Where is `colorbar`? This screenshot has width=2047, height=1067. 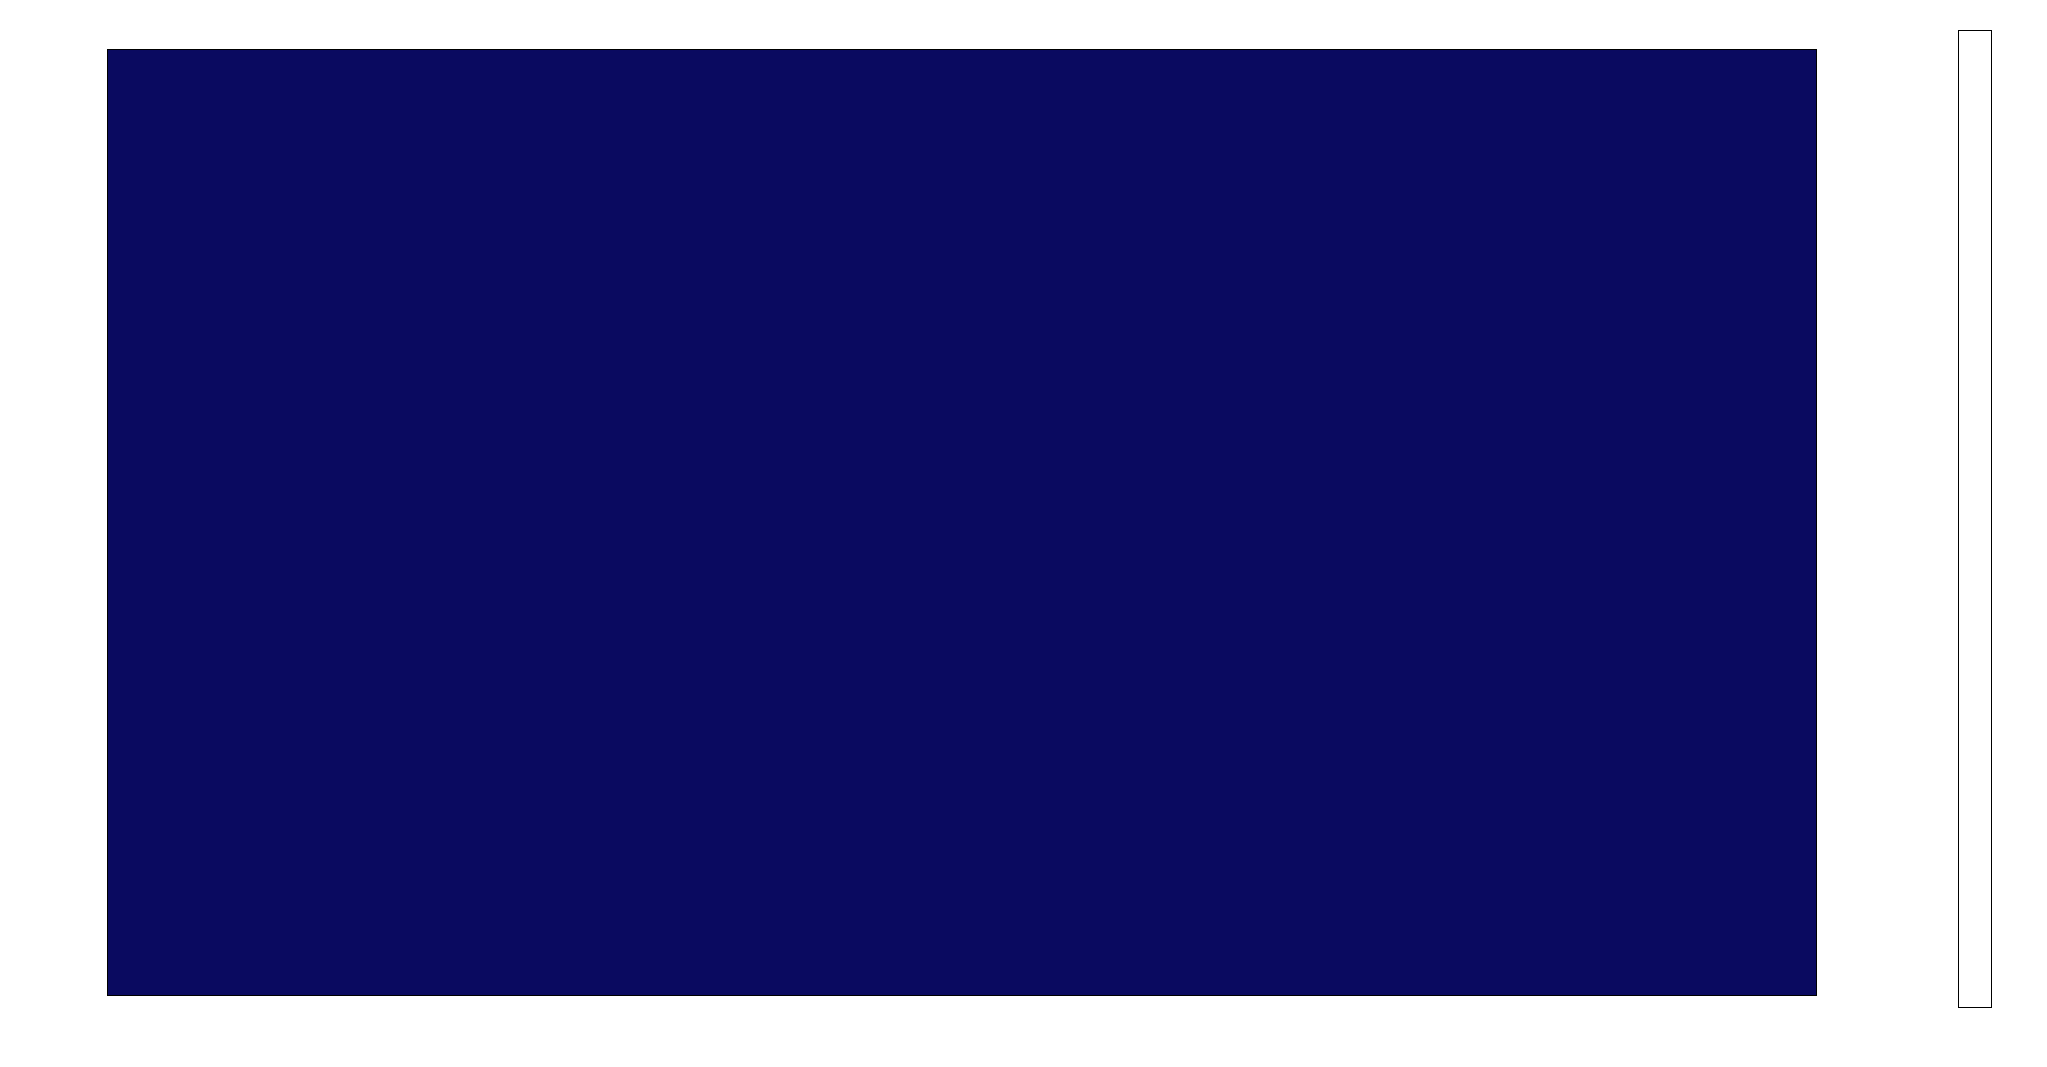
colorbar is located at coordinates (1975, 519).